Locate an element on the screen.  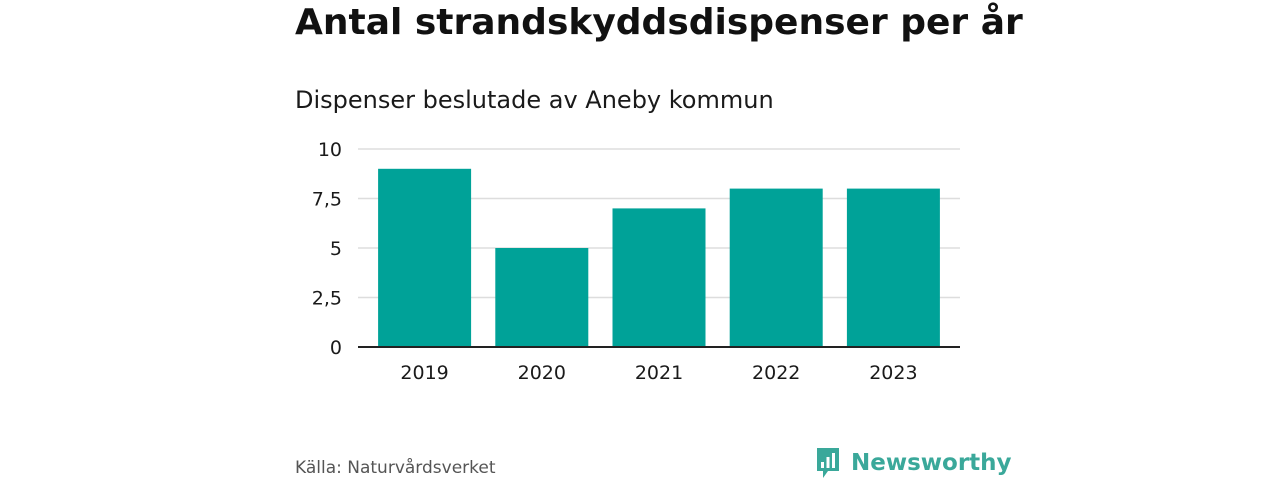
x-tick-label: 2023 is located at coordinates (893, 373).